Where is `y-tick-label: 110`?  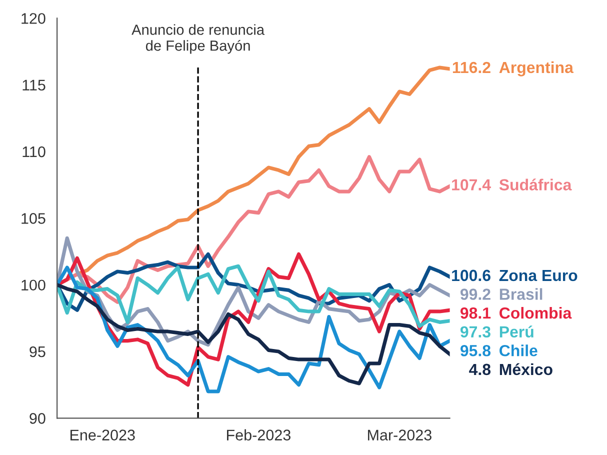
y-tick-label: 110 is located at coordinates (34, 152).